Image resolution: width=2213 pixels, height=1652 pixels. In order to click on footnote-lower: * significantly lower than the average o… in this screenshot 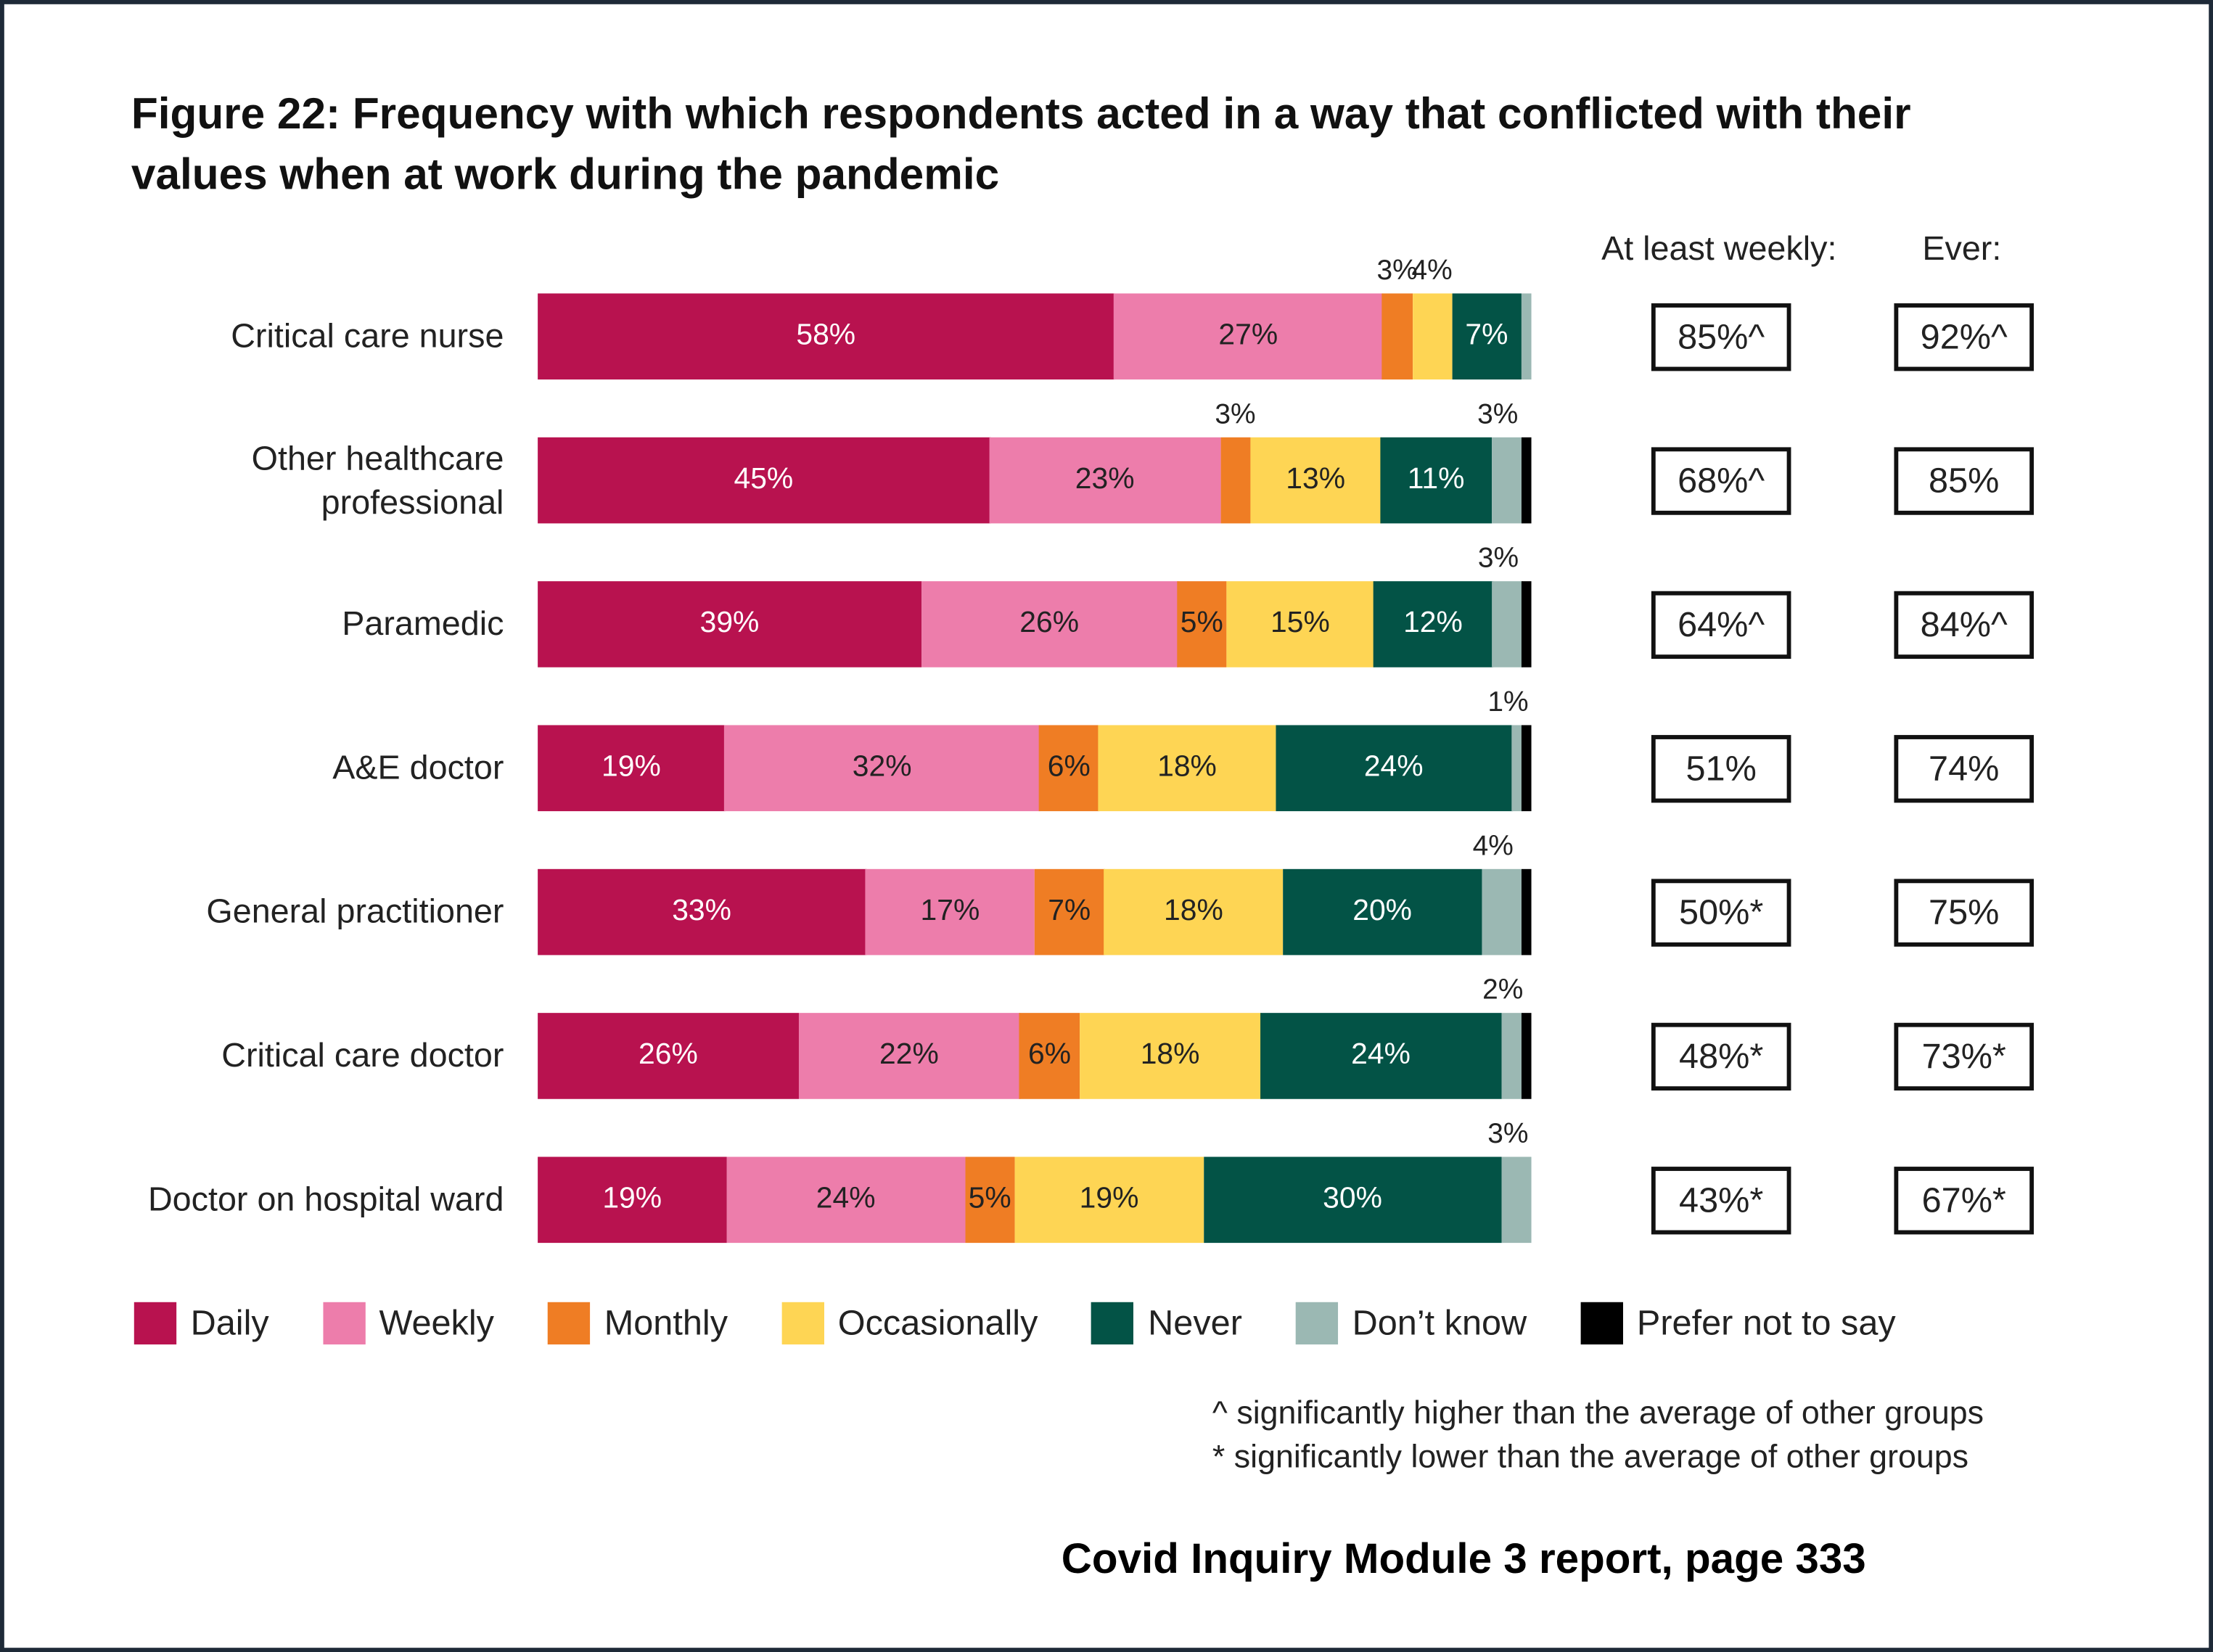, I will do `click(1591, 1456)`.